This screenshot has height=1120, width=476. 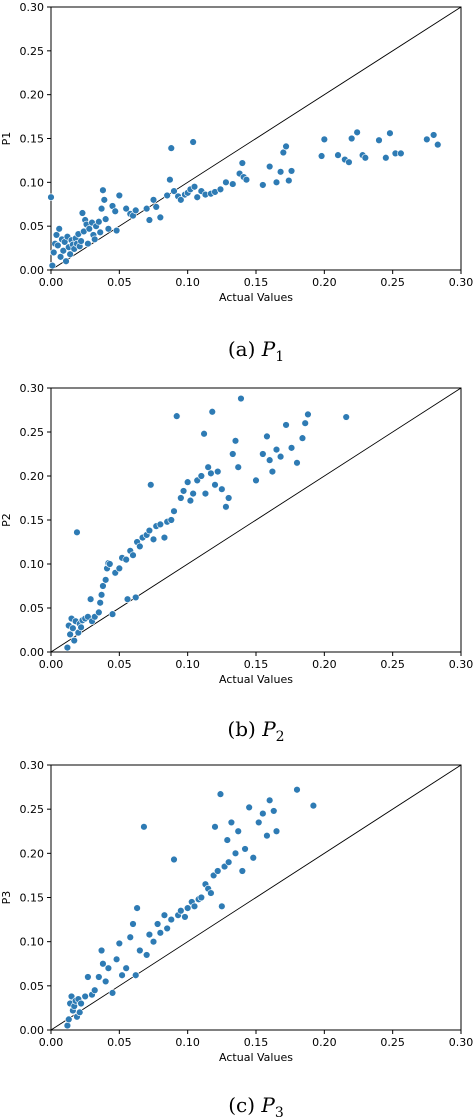 What do you see at coordinates (32, 898) in the screenshot?
I see `y-tick-label: 0.15` at bounding box center [32, 898].